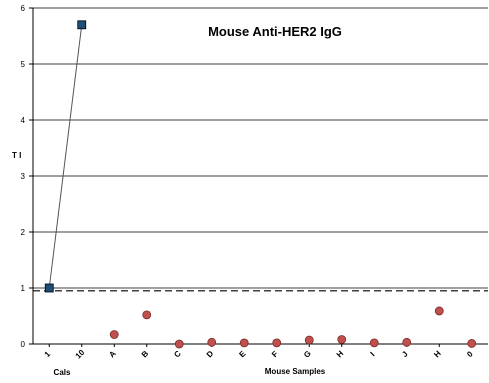 Image resolution: width=489 pixels, height=383 pixels. Describe the element at coordinates (470, 354) in the screenshot. I see `x-tick-label: 0` at that location.